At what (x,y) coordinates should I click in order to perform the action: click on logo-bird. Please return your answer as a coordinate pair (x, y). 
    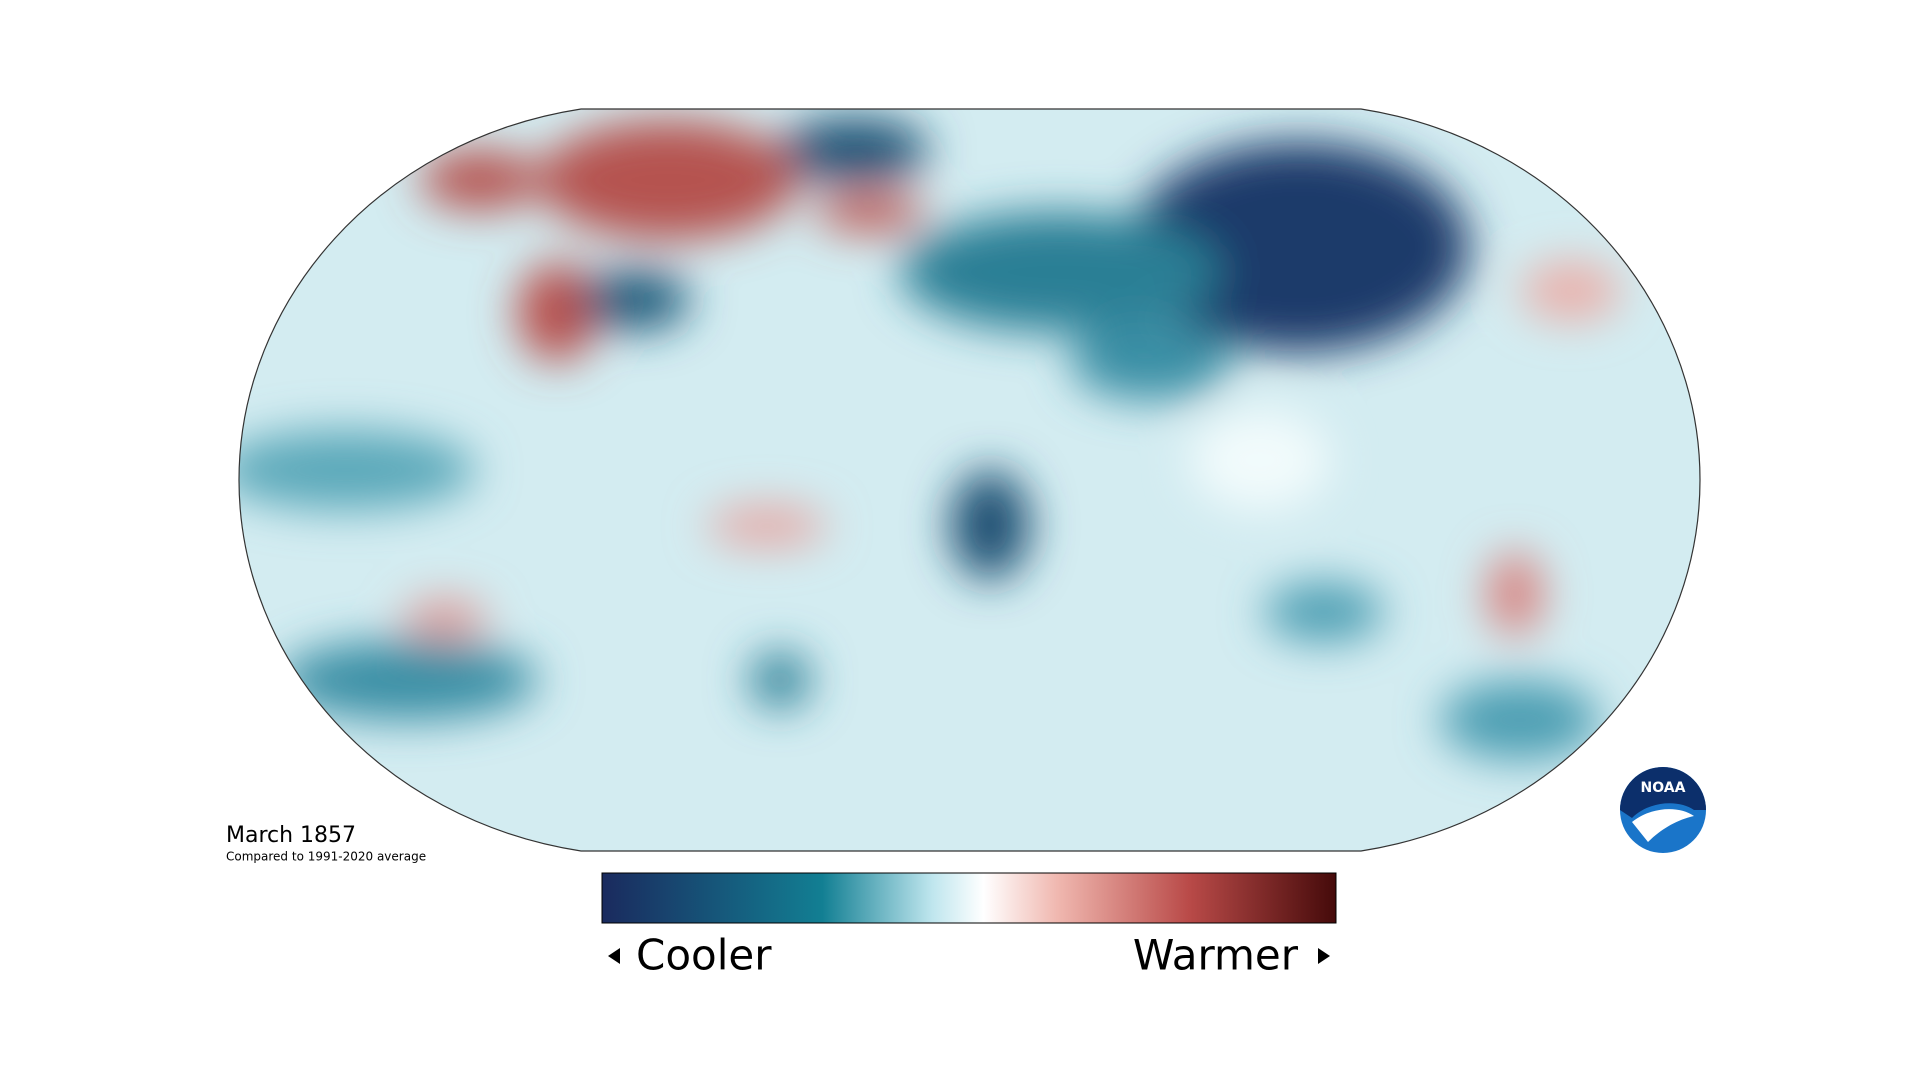
    Looking at the image, I should click on (1663, 825).